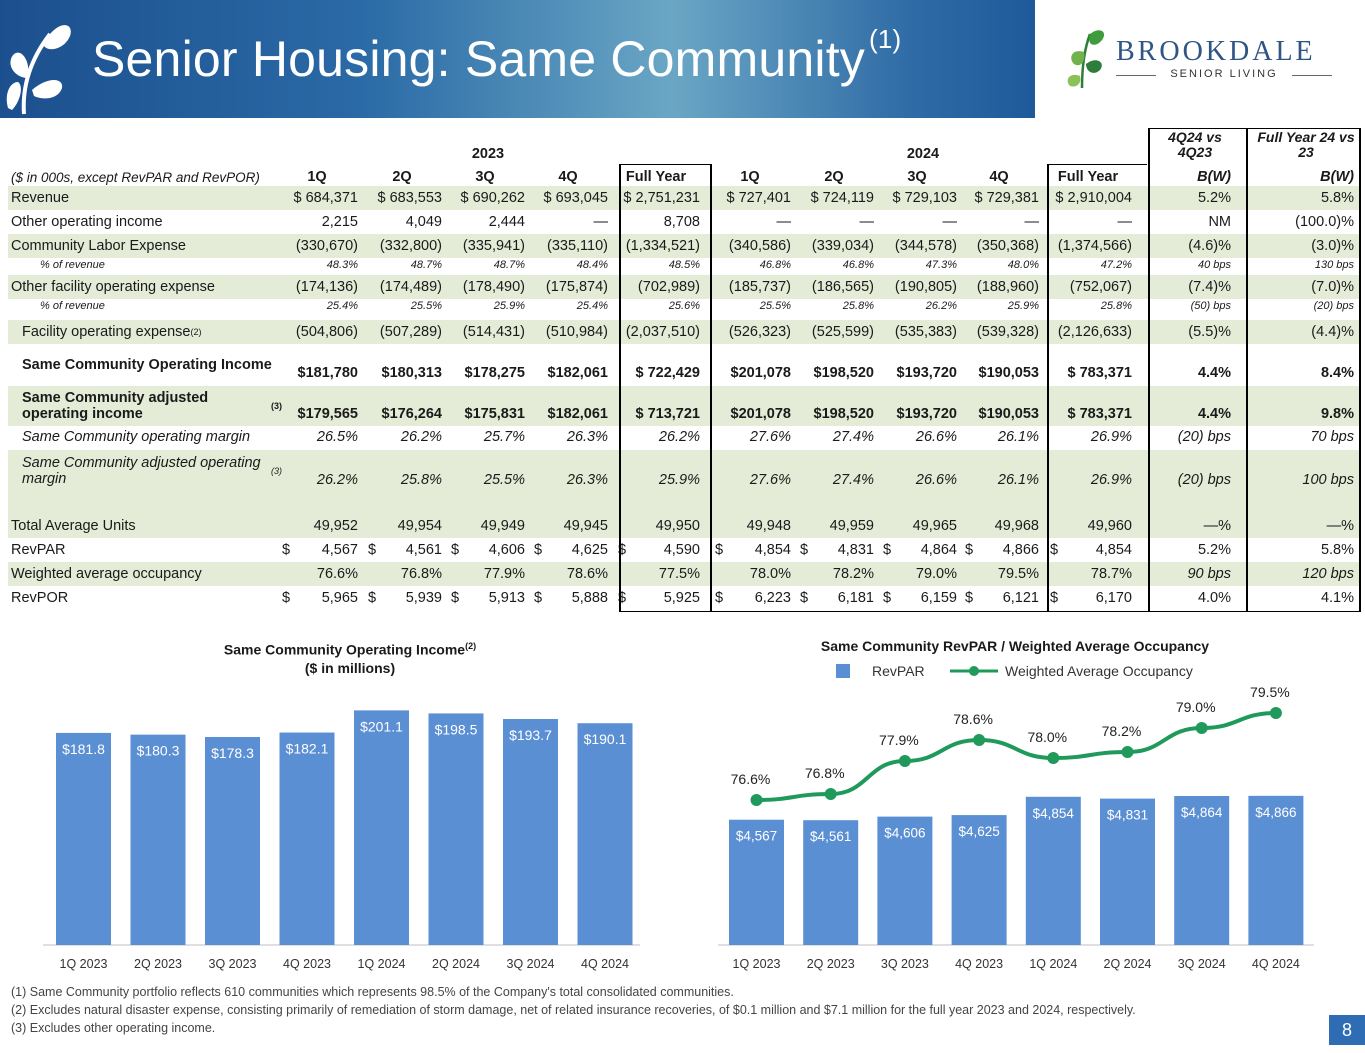  I want to click on row-value: 49,960, so click(1109, 526).